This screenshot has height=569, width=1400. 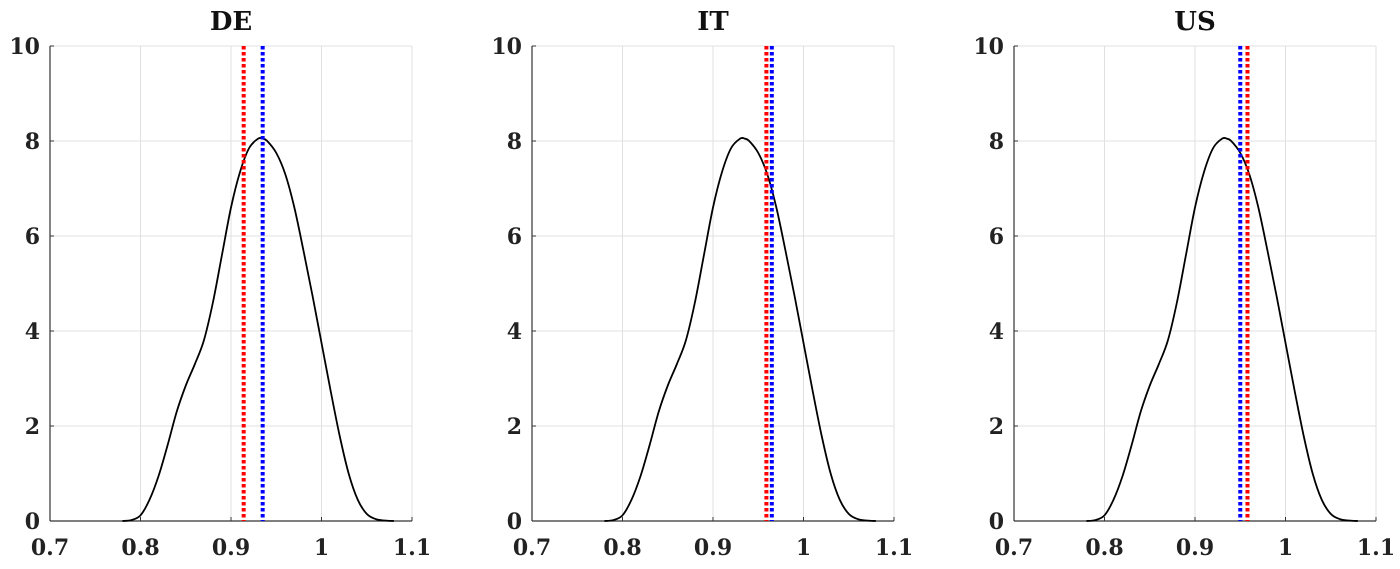 I want to click on panel-title: DE, so click(x=231, y=22).